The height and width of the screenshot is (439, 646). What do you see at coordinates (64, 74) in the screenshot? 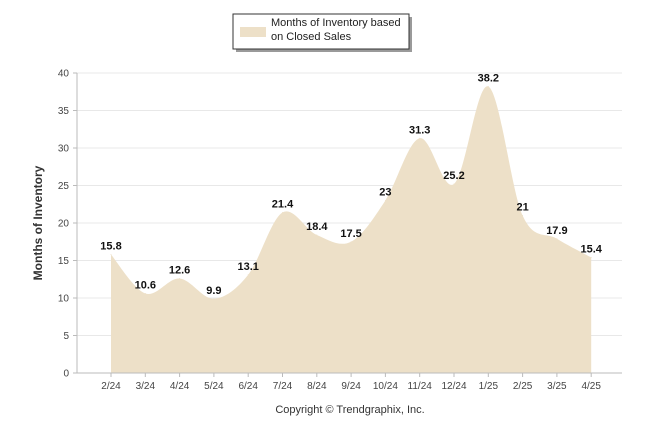
I see `y-tick-label: 40` at bounding box center [64, 74].